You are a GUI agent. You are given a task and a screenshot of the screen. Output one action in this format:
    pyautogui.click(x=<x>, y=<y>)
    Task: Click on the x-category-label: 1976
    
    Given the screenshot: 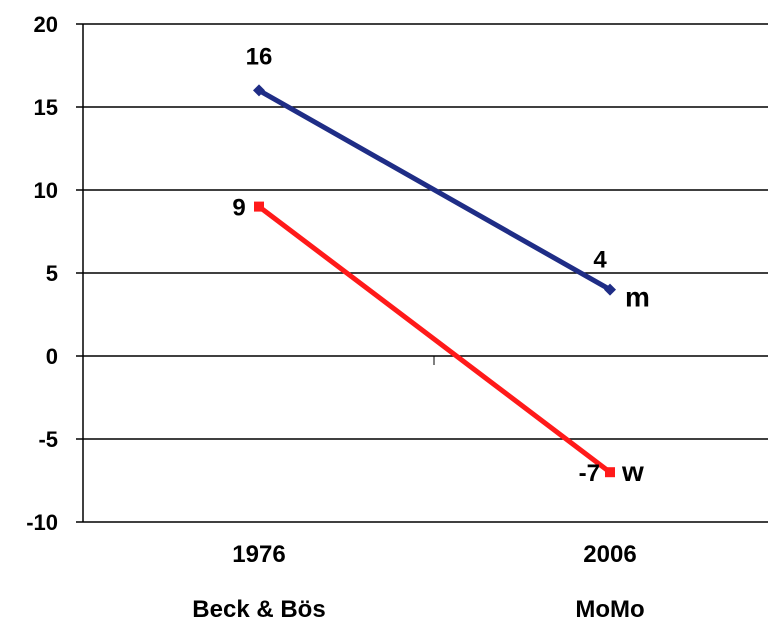 What is the action you would take?
    pyautogui.click(x=258, y=554)
    